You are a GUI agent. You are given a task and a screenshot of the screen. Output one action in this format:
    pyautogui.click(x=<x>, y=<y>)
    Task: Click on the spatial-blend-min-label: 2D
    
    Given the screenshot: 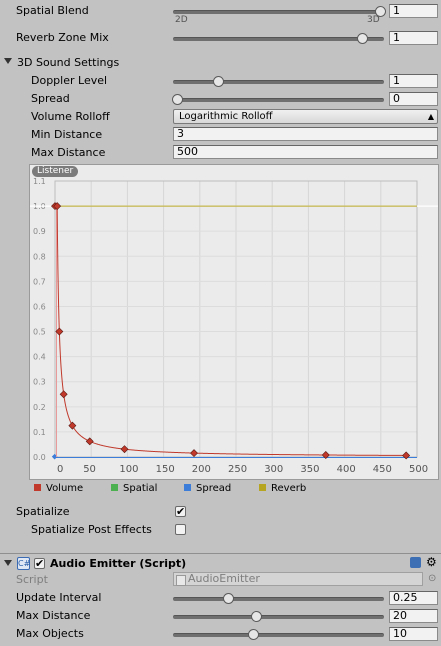 What is the action you would take?
    pyautogui.click(x=181, y=20)
    